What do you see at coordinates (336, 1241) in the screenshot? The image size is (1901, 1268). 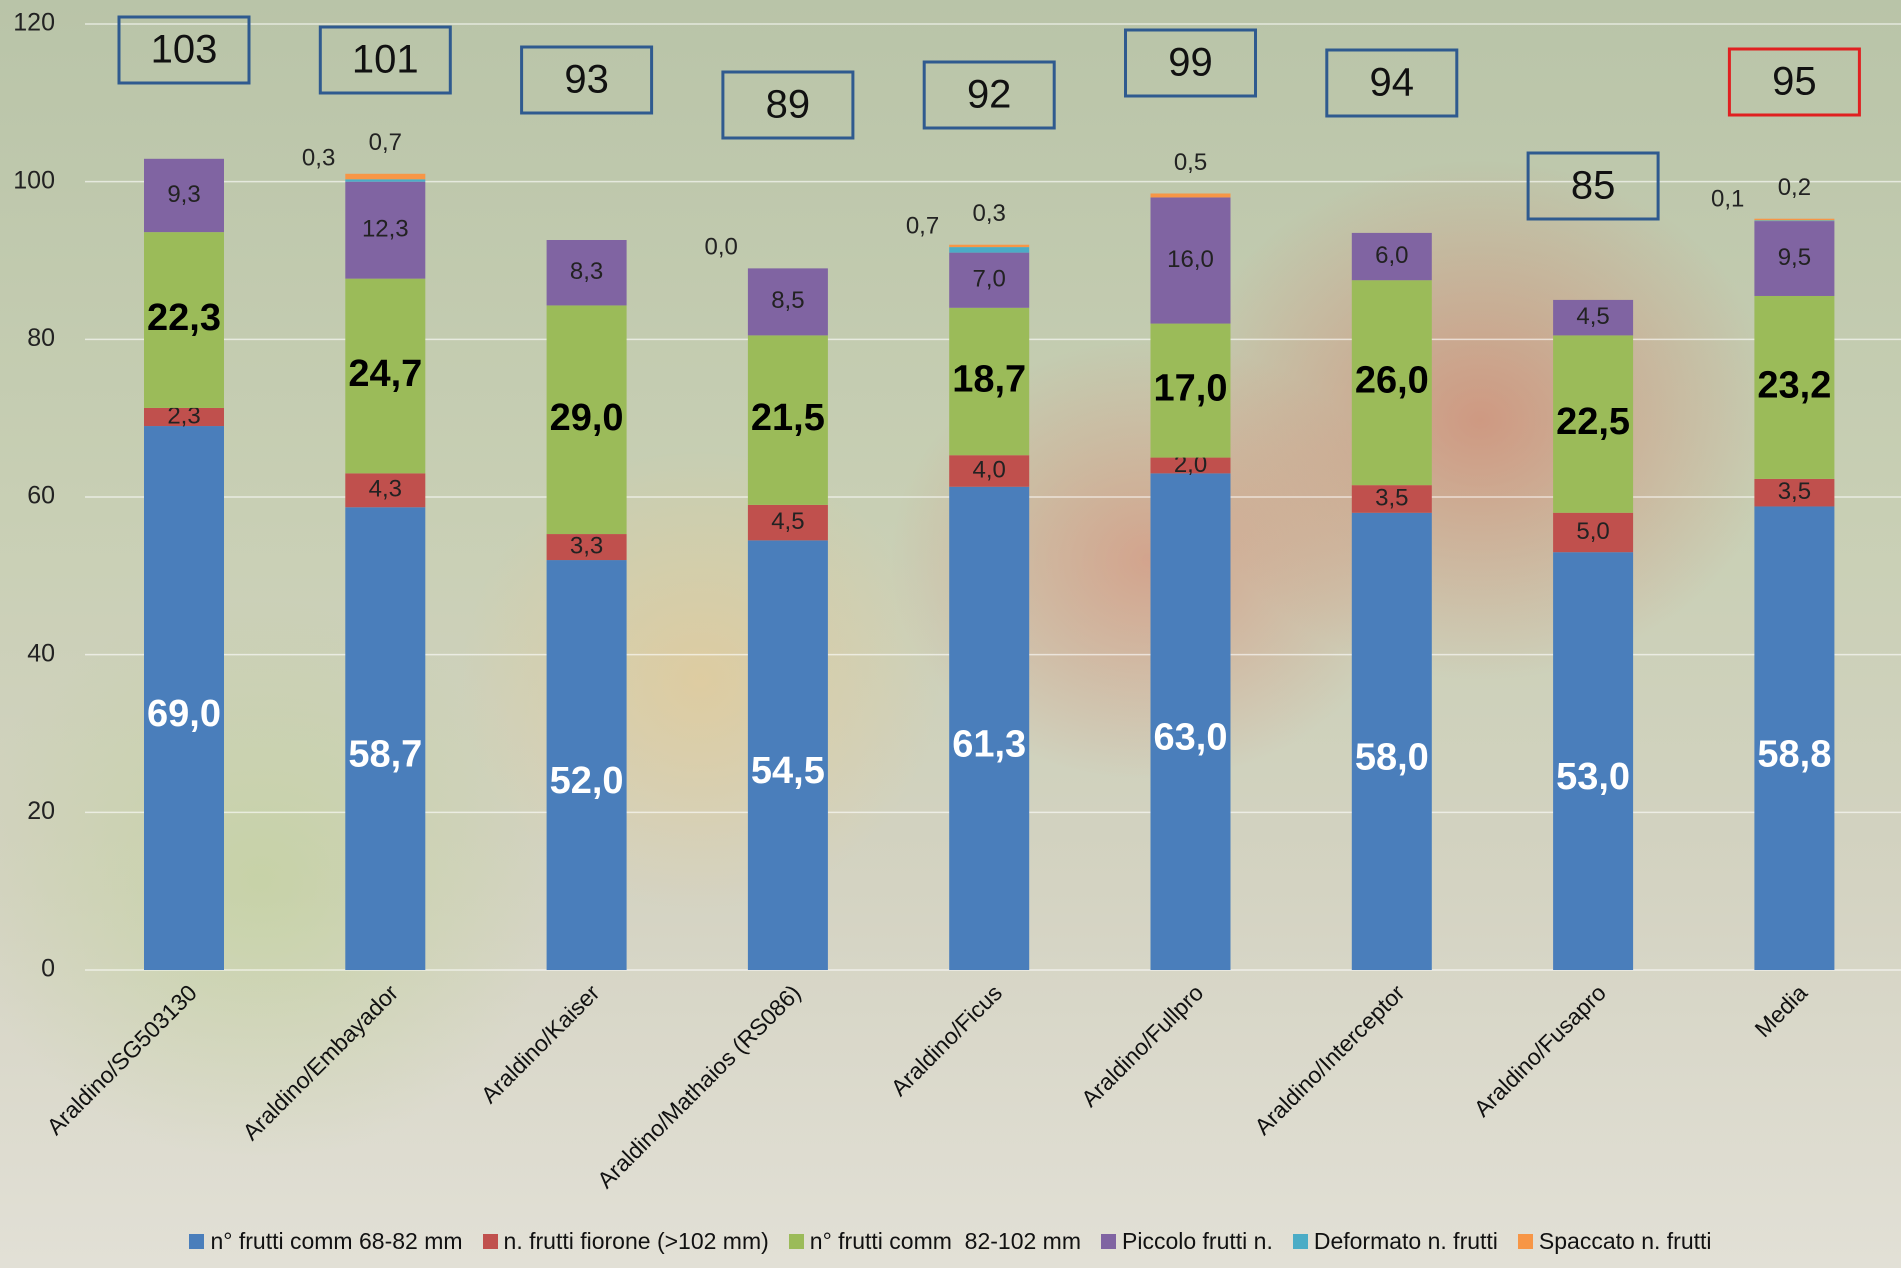 I see `legend-label: n° frutti comm 68-82 mm` at bounding box center [336, 1241].